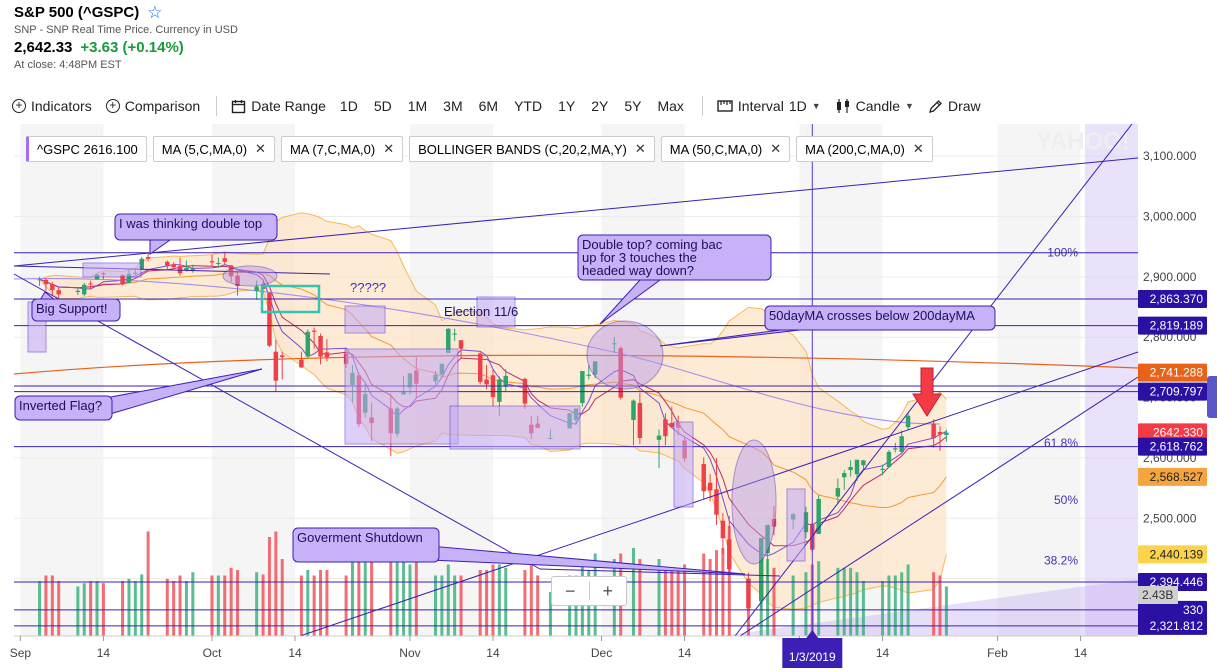 This screenshot has height=672, width=1217. What do you see at coordinates (453, 106) in the screenshot?
I see `range-3m-button: 3M` at bounding box center [453, 106].